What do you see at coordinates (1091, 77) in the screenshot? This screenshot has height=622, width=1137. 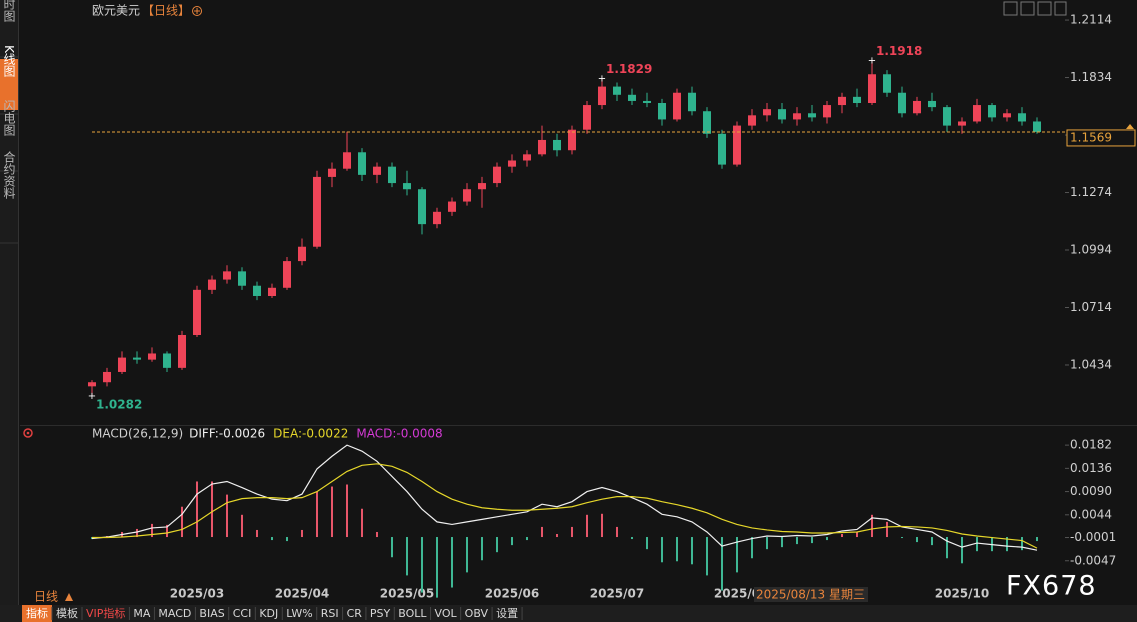 I see `y-tick-label: 1.1834` at bounding box center [1091, 77].